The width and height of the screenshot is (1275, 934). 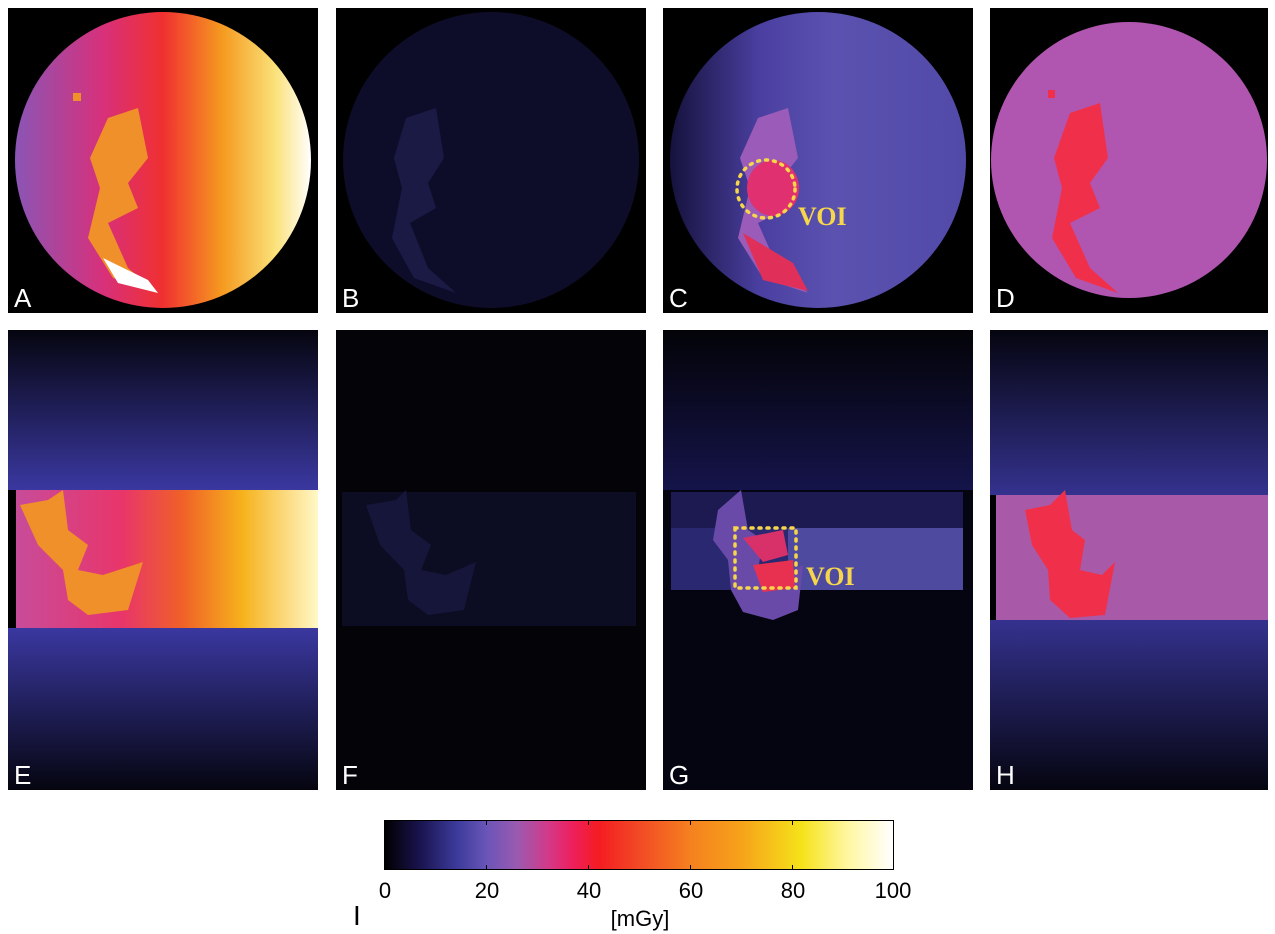 What do you see at coordinates (765, 558) in the screenshot?
I see `voi-square-marker` at bounding box center [765, 558].